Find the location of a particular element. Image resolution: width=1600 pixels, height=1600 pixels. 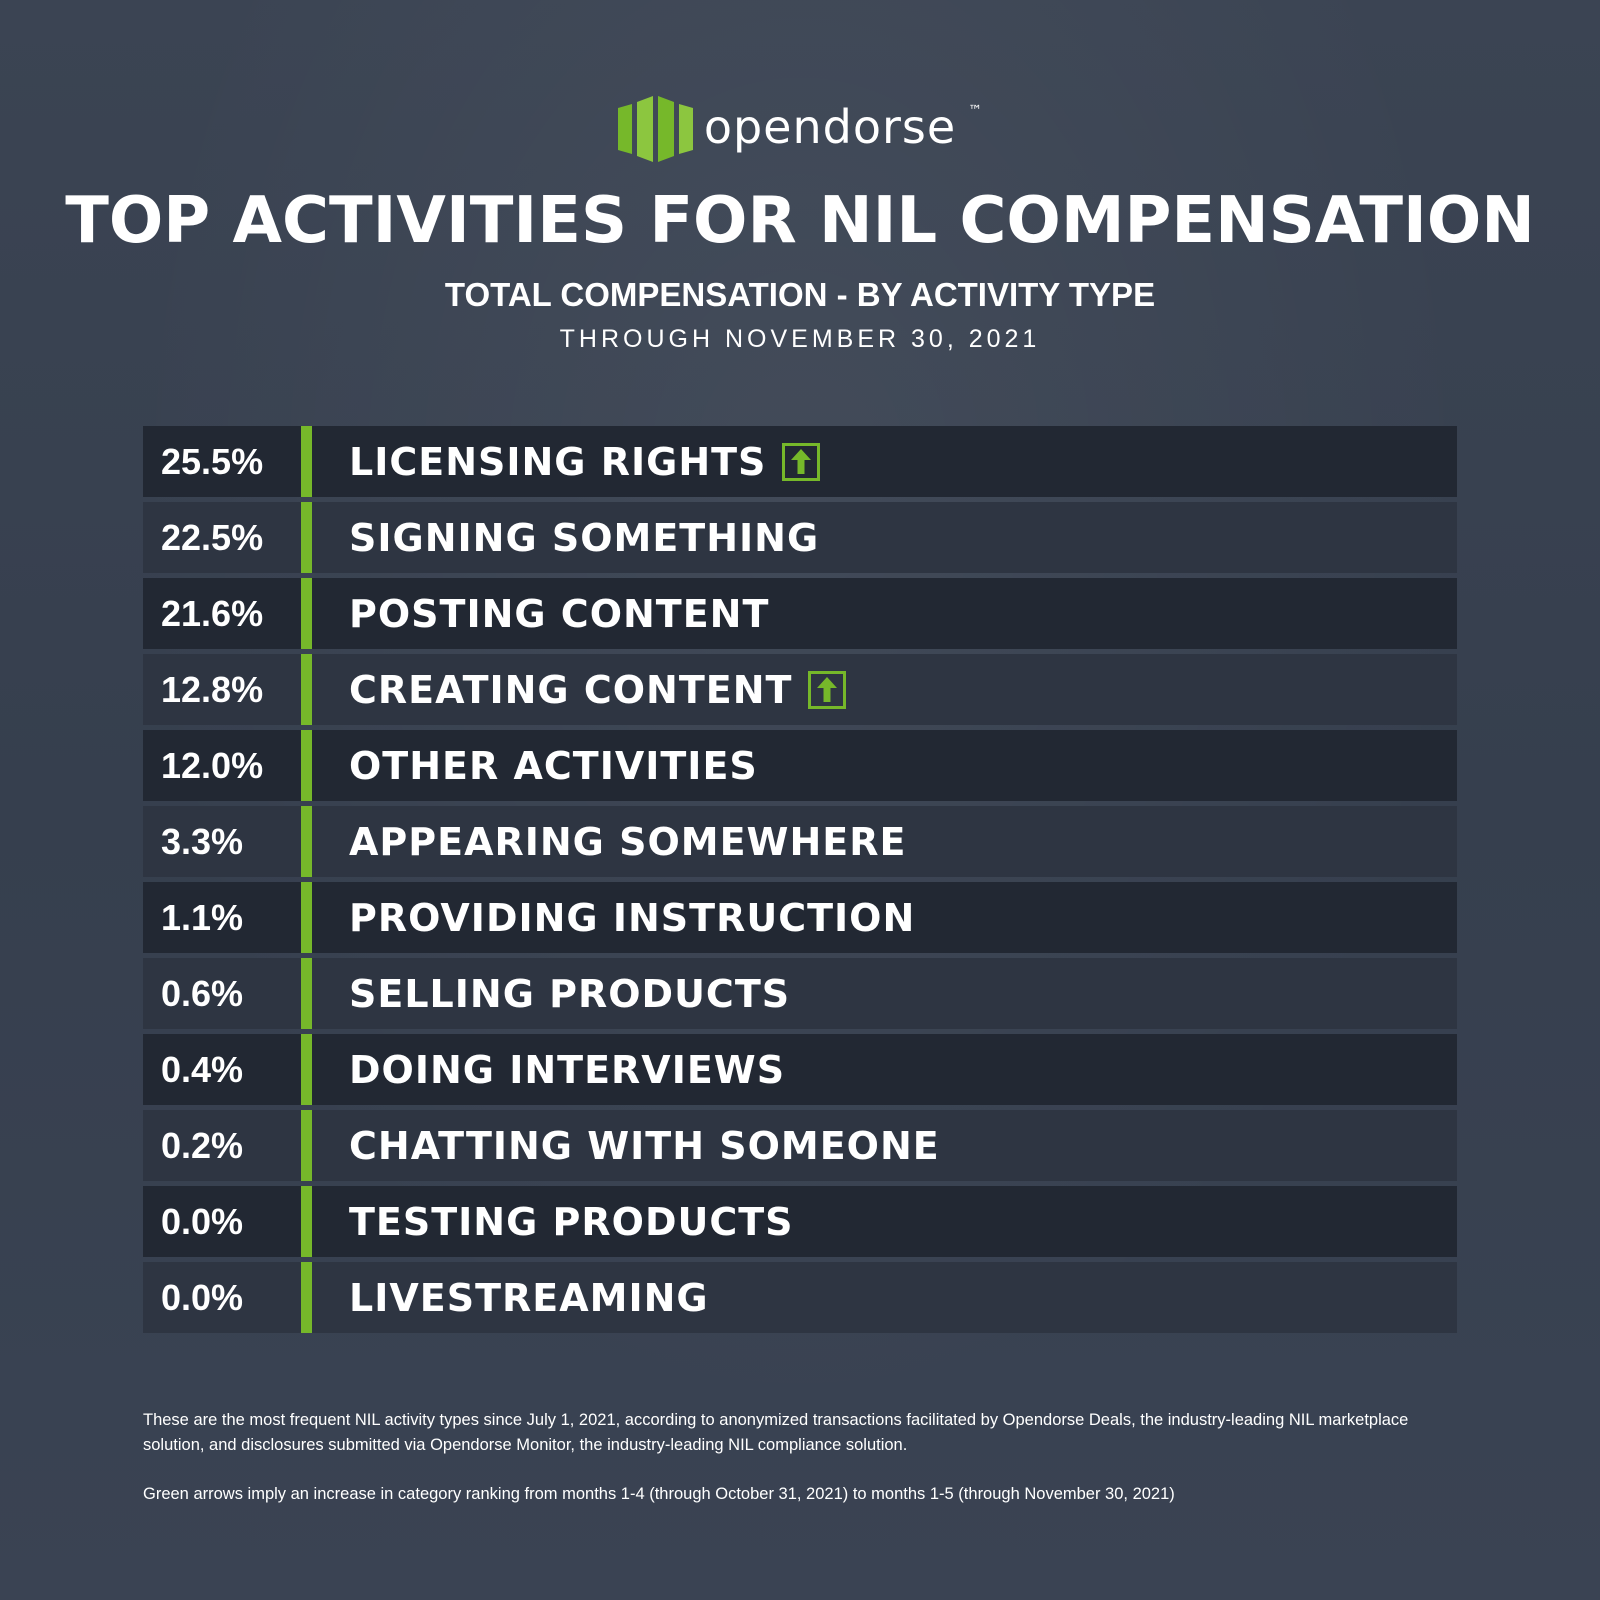

table-row: 25.5% LICENSING RIGHTS is located at coordinates (800, 461).